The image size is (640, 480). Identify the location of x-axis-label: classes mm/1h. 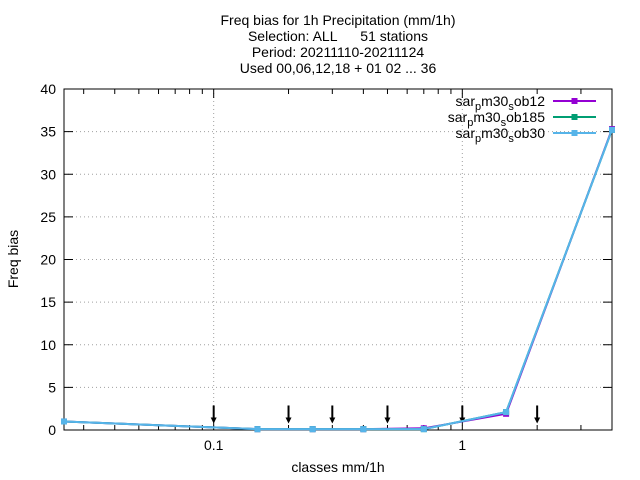
(337, 467).